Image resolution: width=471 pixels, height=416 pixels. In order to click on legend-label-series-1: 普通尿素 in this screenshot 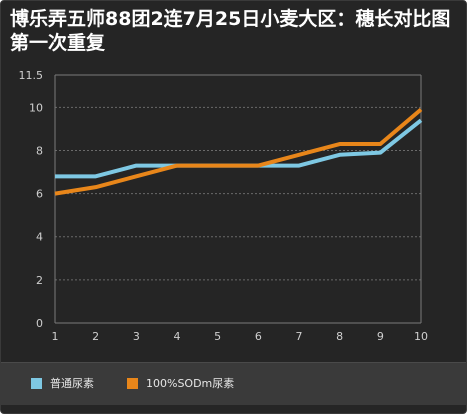, I will do `click(72, 383)`.